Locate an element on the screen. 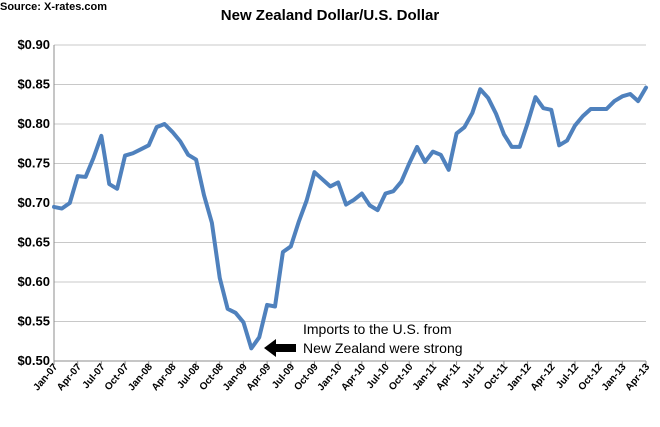  x-tick-label: Jan-08 is located at coordinates (140, 378).